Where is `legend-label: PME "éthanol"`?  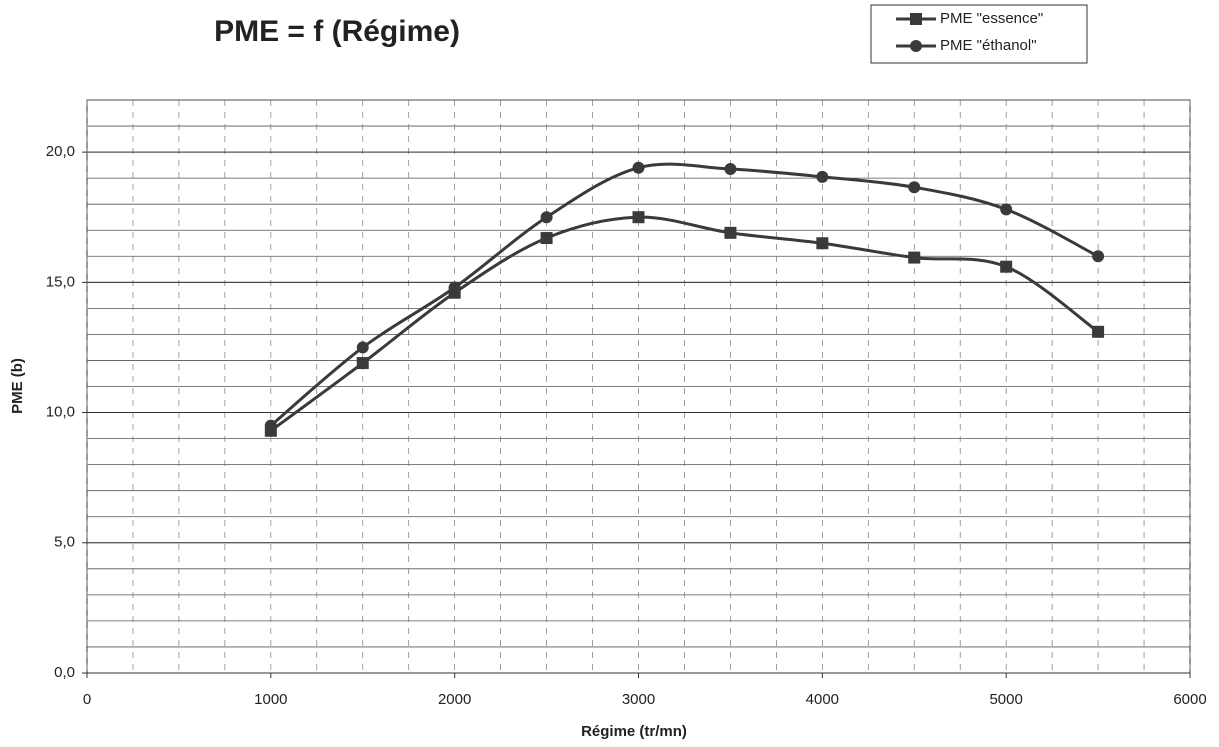 legend-label: PME "éthanol" is located at coordinates (988, 45).